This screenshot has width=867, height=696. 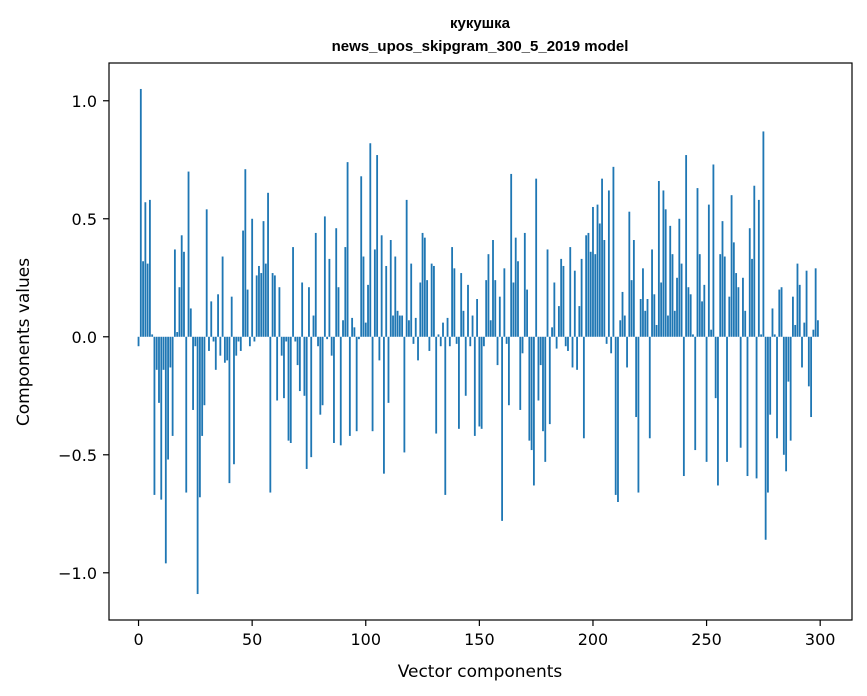 I want to click on y-tick-label: 1.0, so click(x=84, y=101).